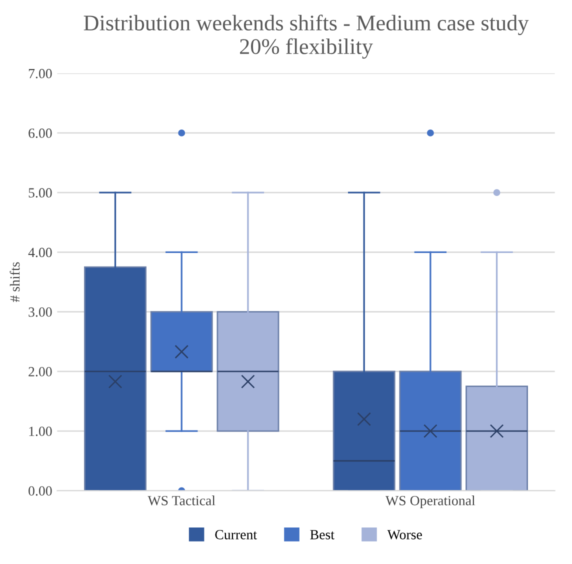 This screenshot has height=564, width=572. What do you see at coordinates (40, 253) in the screenshot?
I see `y-tick-label: 4.00` at bounding box center [40, 253].